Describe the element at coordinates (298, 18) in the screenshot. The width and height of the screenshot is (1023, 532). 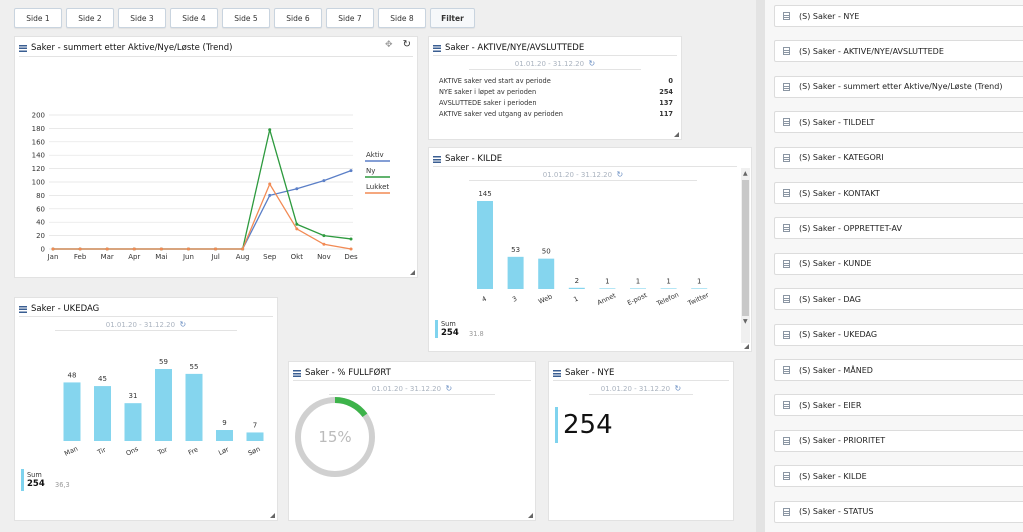
I see `tab-side-6: Side 6` at that location.